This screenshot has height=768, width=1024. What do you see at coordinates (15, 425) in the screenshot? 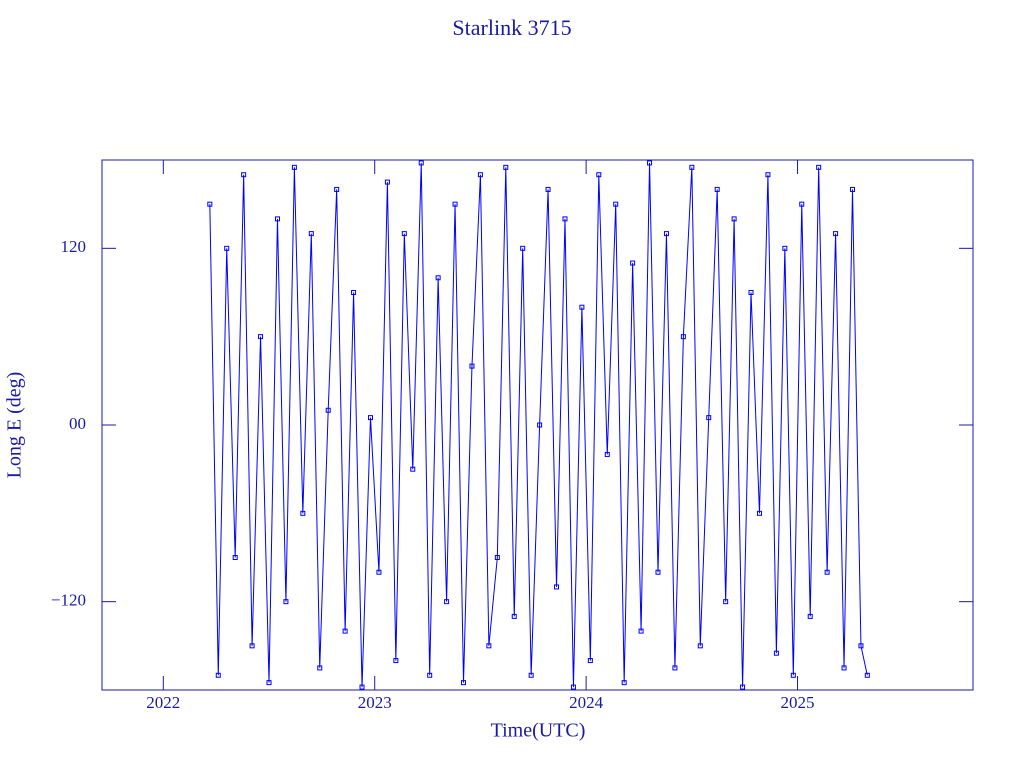
I see `y-axis-label: Long E (deg)` at bounding box center [15, 425].